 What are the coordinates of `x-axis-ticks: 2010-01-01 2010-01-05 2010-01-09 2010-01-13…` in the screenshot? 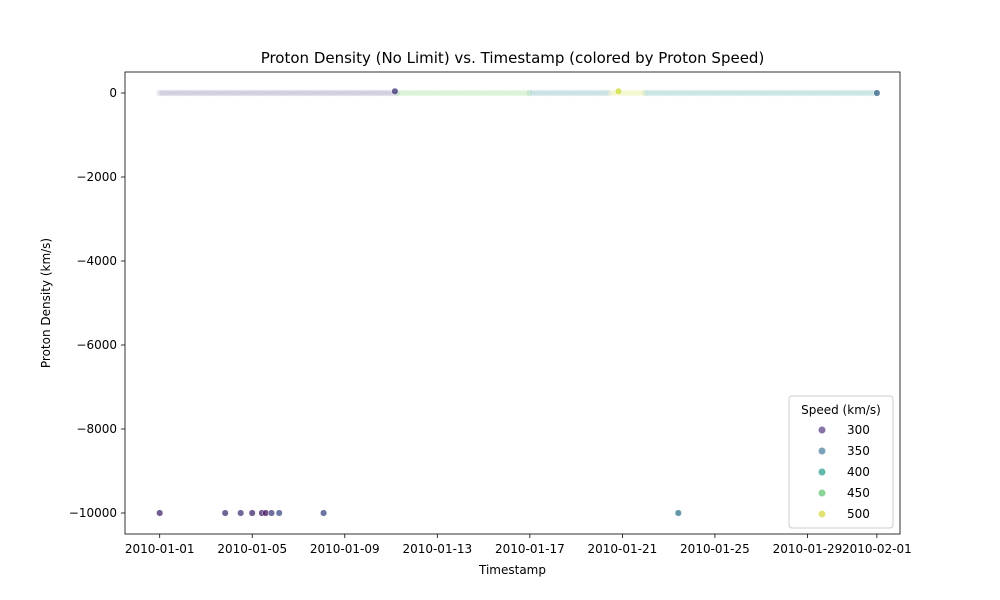 It's located at (518, 545).